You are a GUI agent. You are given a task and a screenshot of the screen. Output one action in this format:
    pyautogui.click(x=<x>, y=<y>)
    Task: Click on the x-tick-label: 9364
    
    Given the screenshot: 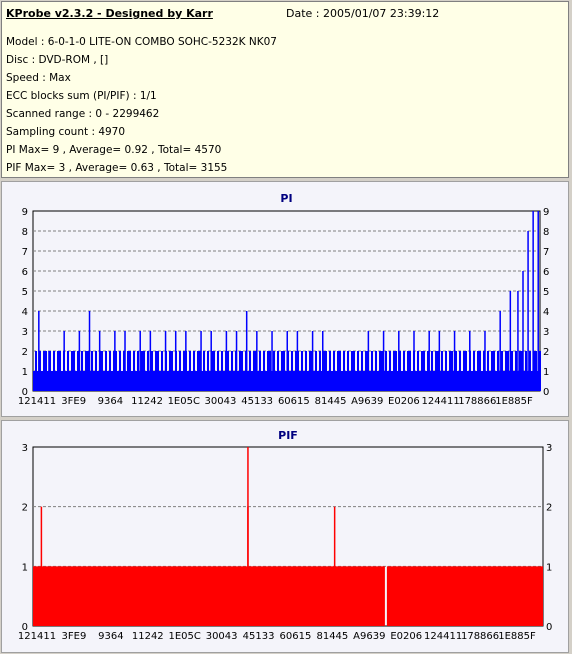 What is the action you would take?
    pyautogui.click(x=110, y=401)
    